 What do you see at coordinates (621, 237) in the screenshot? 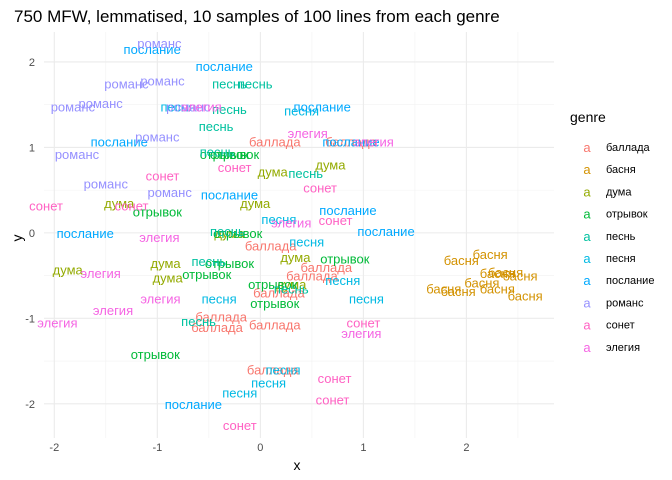
I see `legend-label: песнь` at bounding box center [621, 237].